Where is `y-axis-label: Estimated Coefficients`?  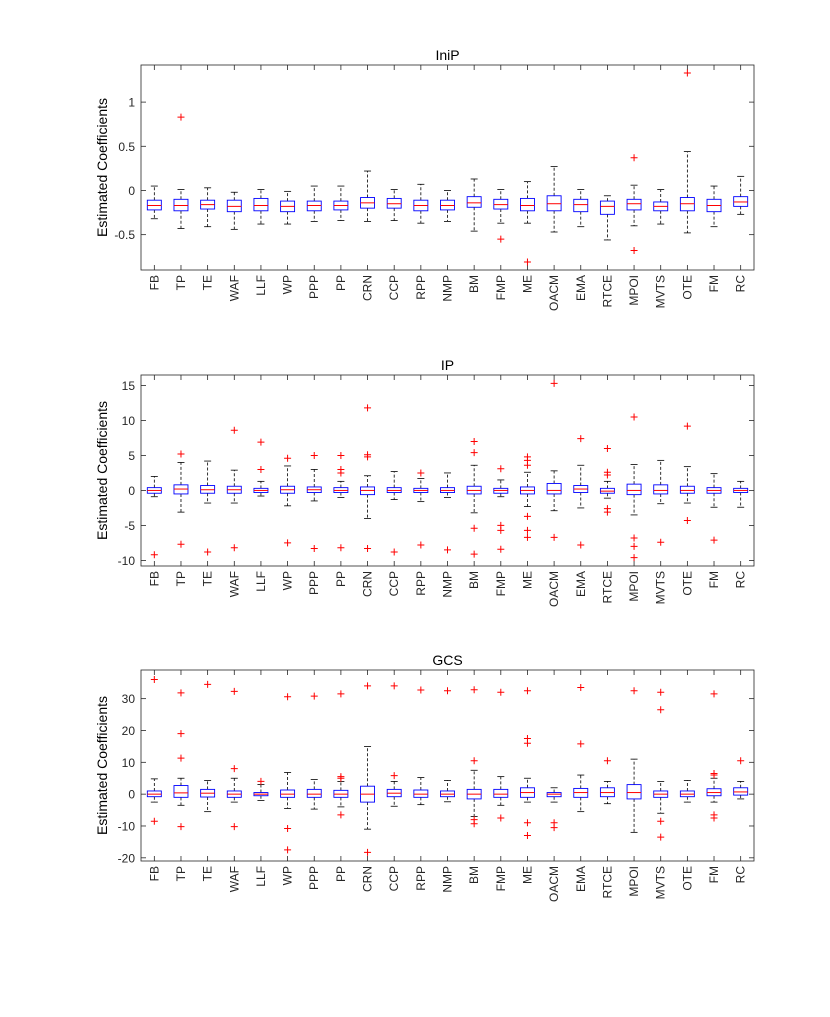
y-axis-label: Estimated Coefficients is located at coordinates (102, 470).